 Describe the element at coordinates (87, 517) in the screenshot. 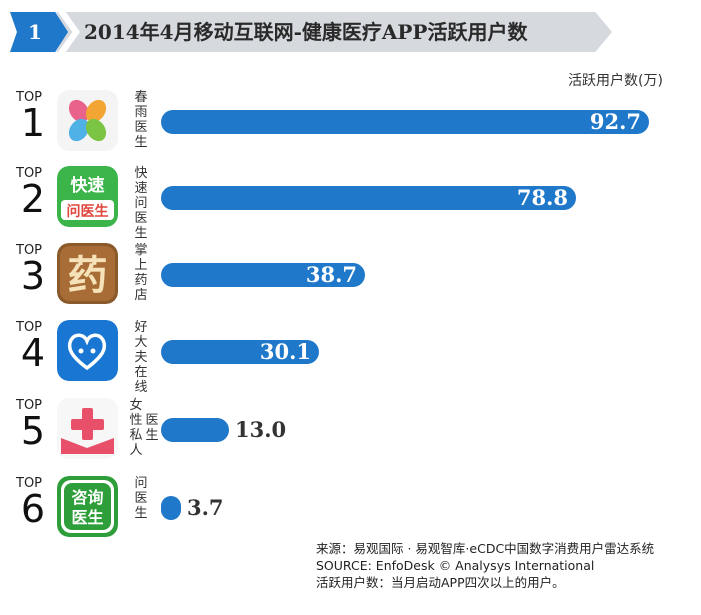

I see `svg-text: 医生` at that location.